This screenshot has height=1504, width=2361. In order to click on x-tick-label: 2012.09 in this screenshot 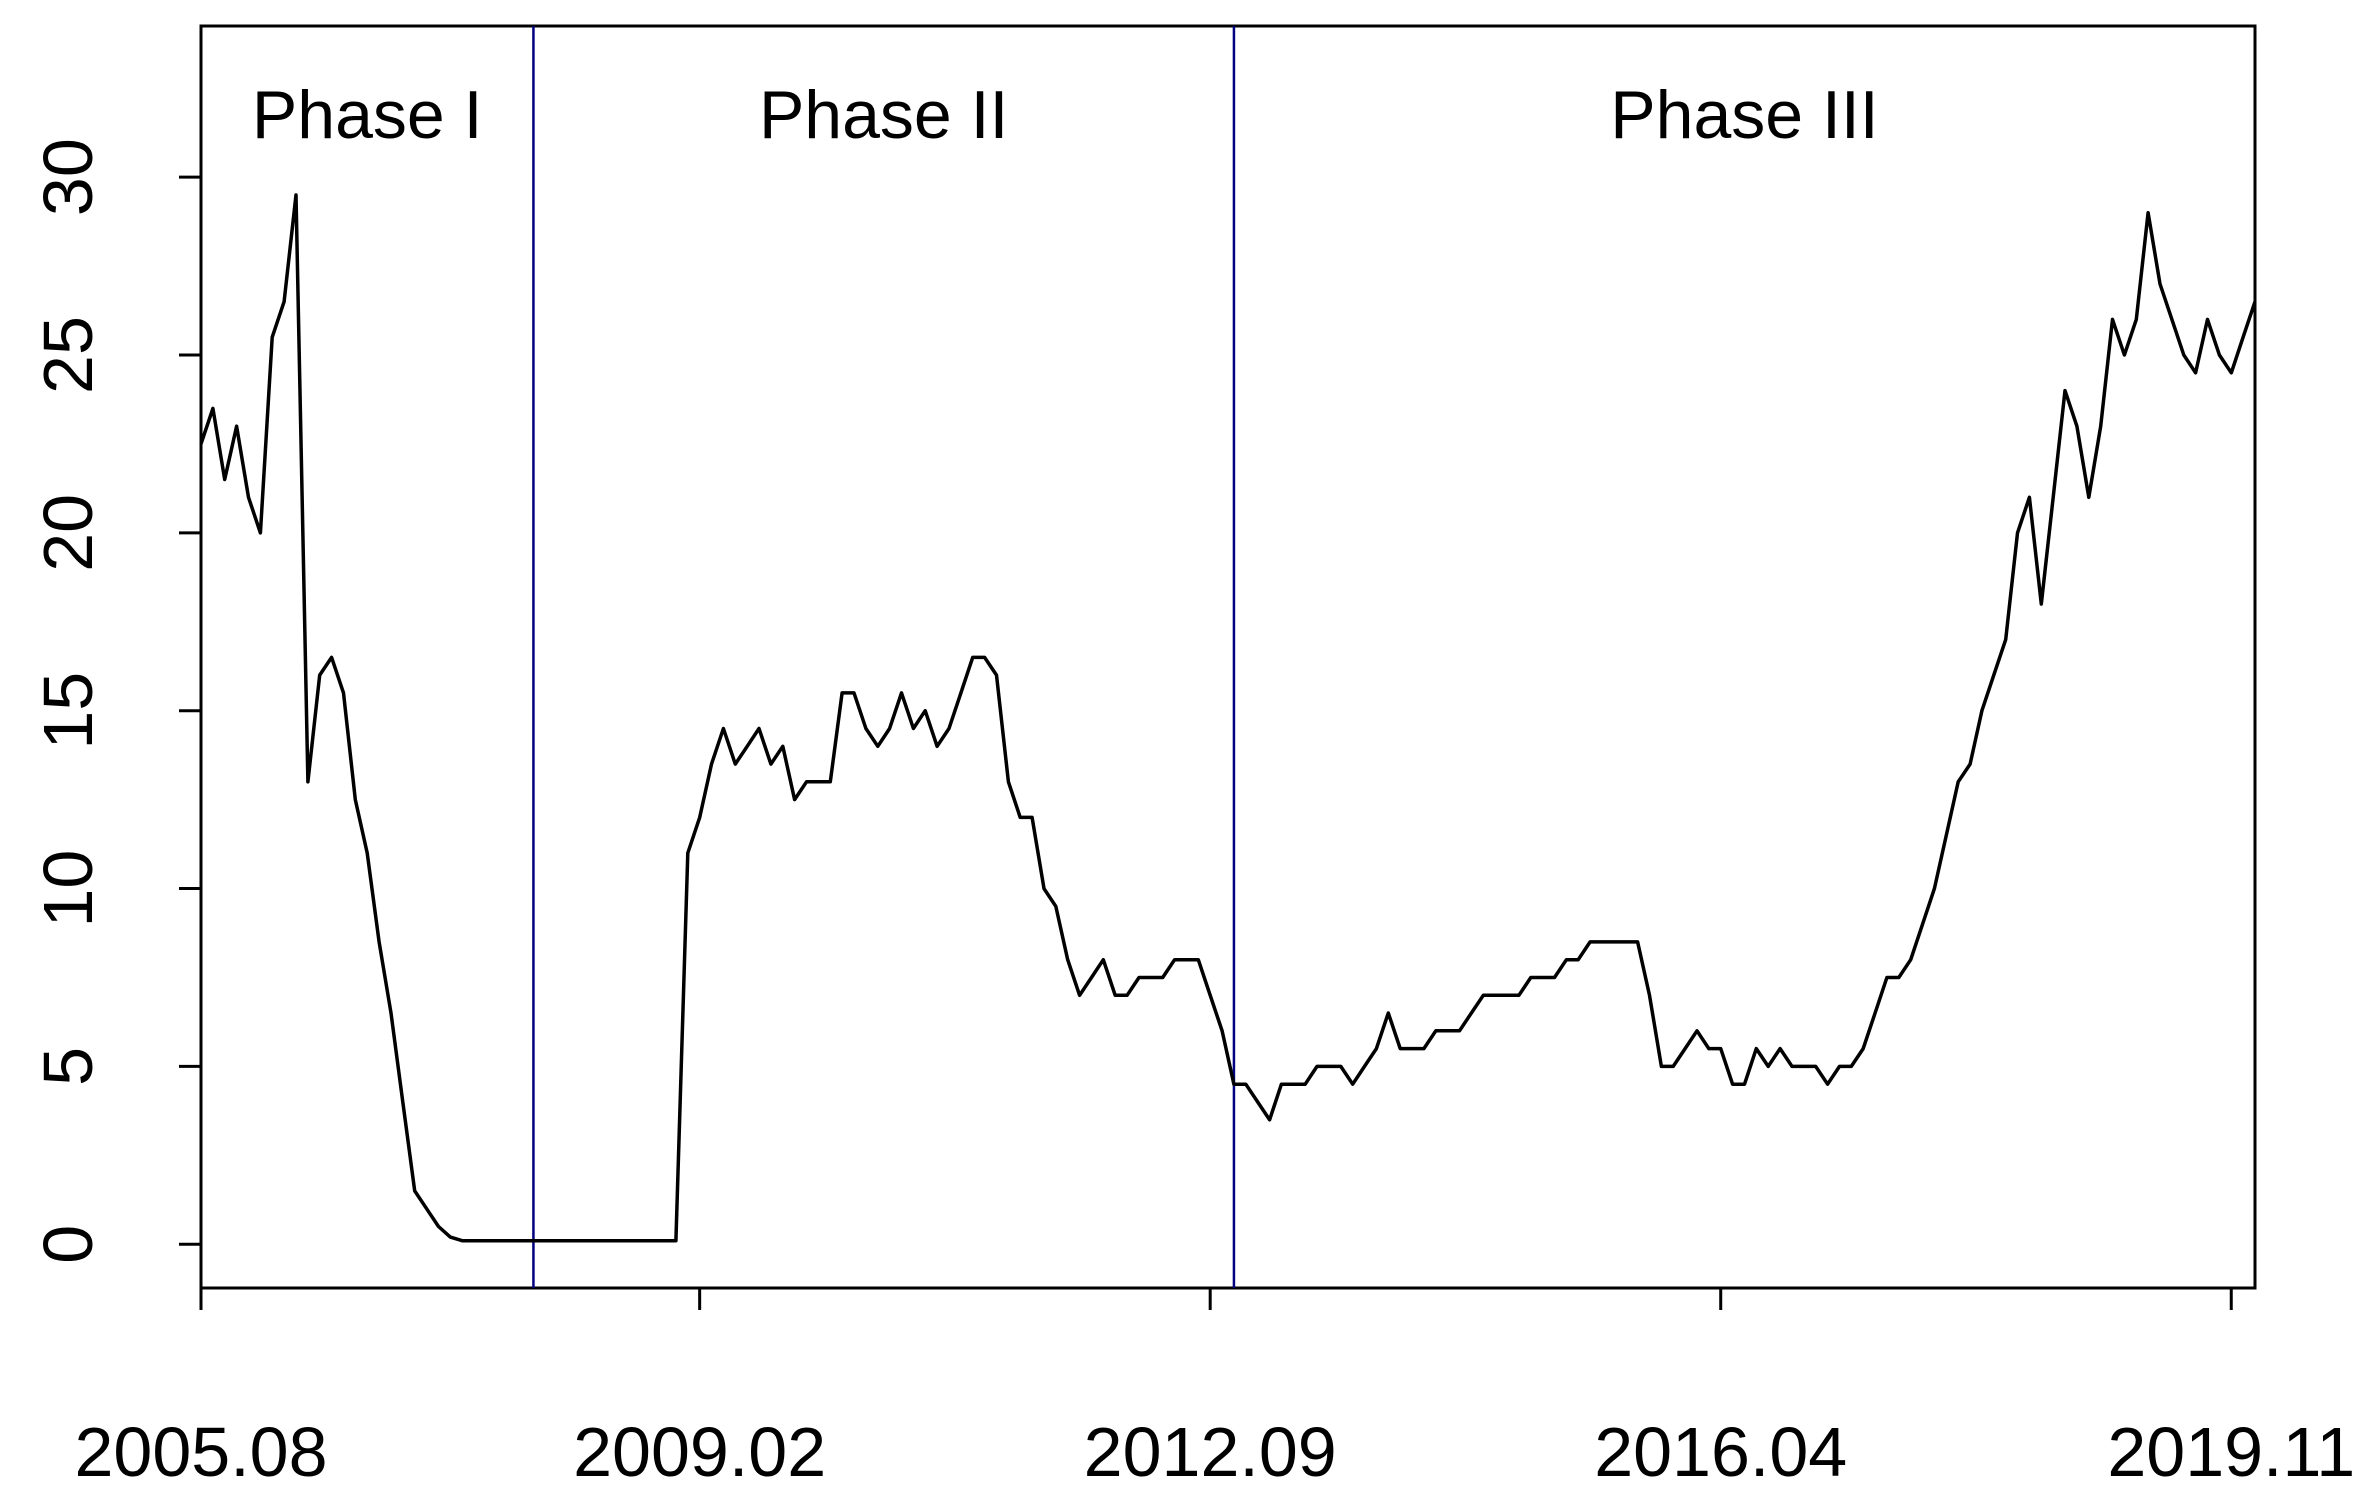, I will do `click(1210, 1452)`.